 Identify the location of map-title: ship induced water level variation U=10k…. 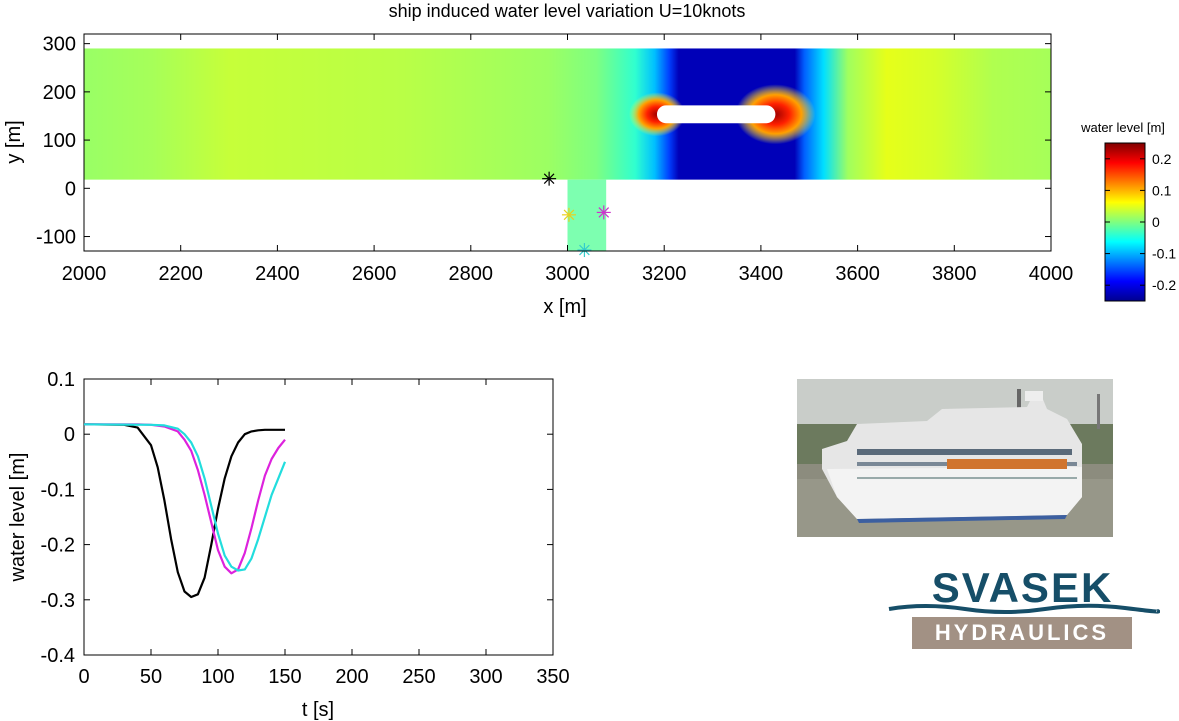
(567, 11).